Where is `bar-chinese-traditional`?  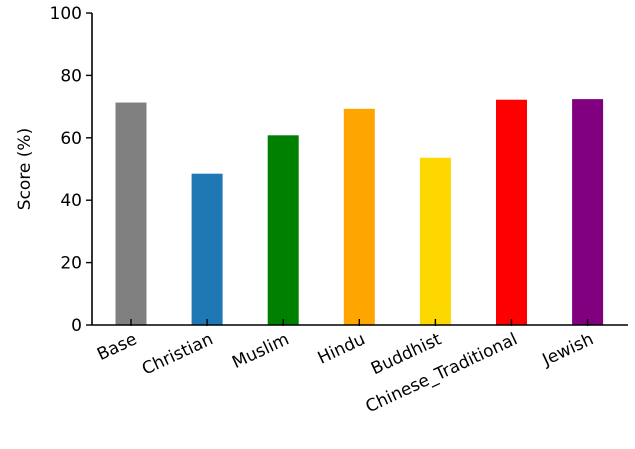
bar-chinese-traditional is located at coordinates (511, 212).